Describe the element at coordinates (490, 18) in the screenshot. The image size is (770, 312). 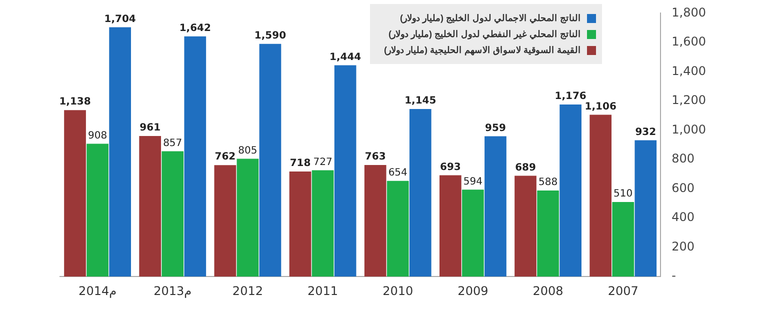
I see `legend-label: الناتج المحلي الاجمالي لدول الخليج (مليار دولار)` at that location.